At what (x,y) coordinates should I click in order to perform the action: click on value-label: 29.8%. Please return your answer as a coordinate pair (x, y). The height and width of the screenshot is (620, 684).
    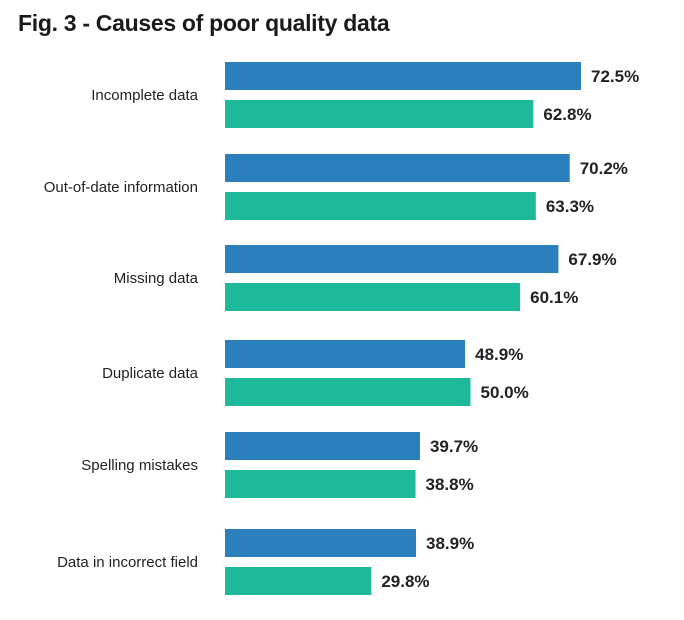
    Looking at the image, I should click on (405, 581).